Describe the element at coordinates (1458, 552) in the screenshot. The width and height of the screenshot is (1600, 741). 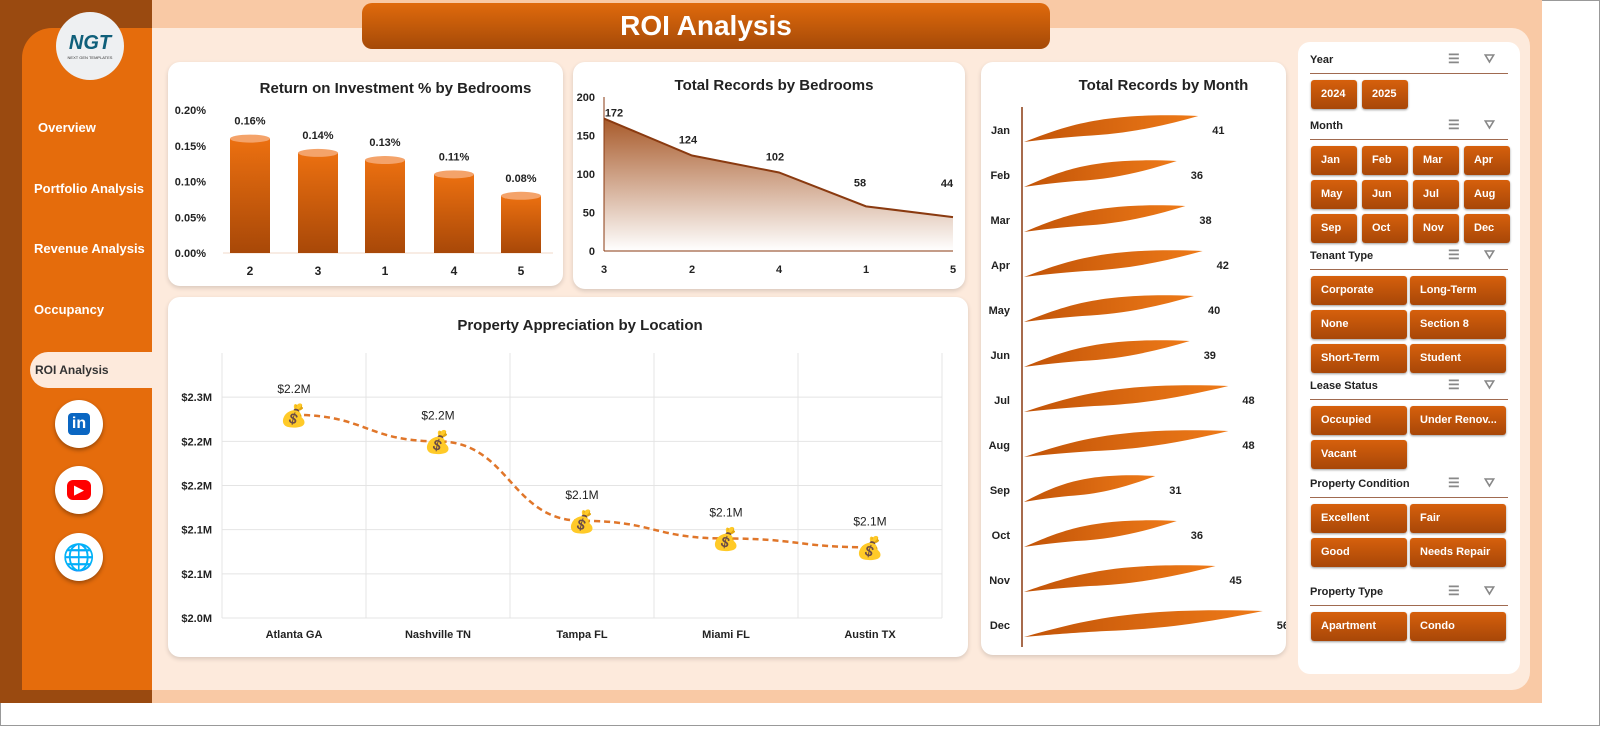
I see `slicer-button: Needs Repair` at that location.